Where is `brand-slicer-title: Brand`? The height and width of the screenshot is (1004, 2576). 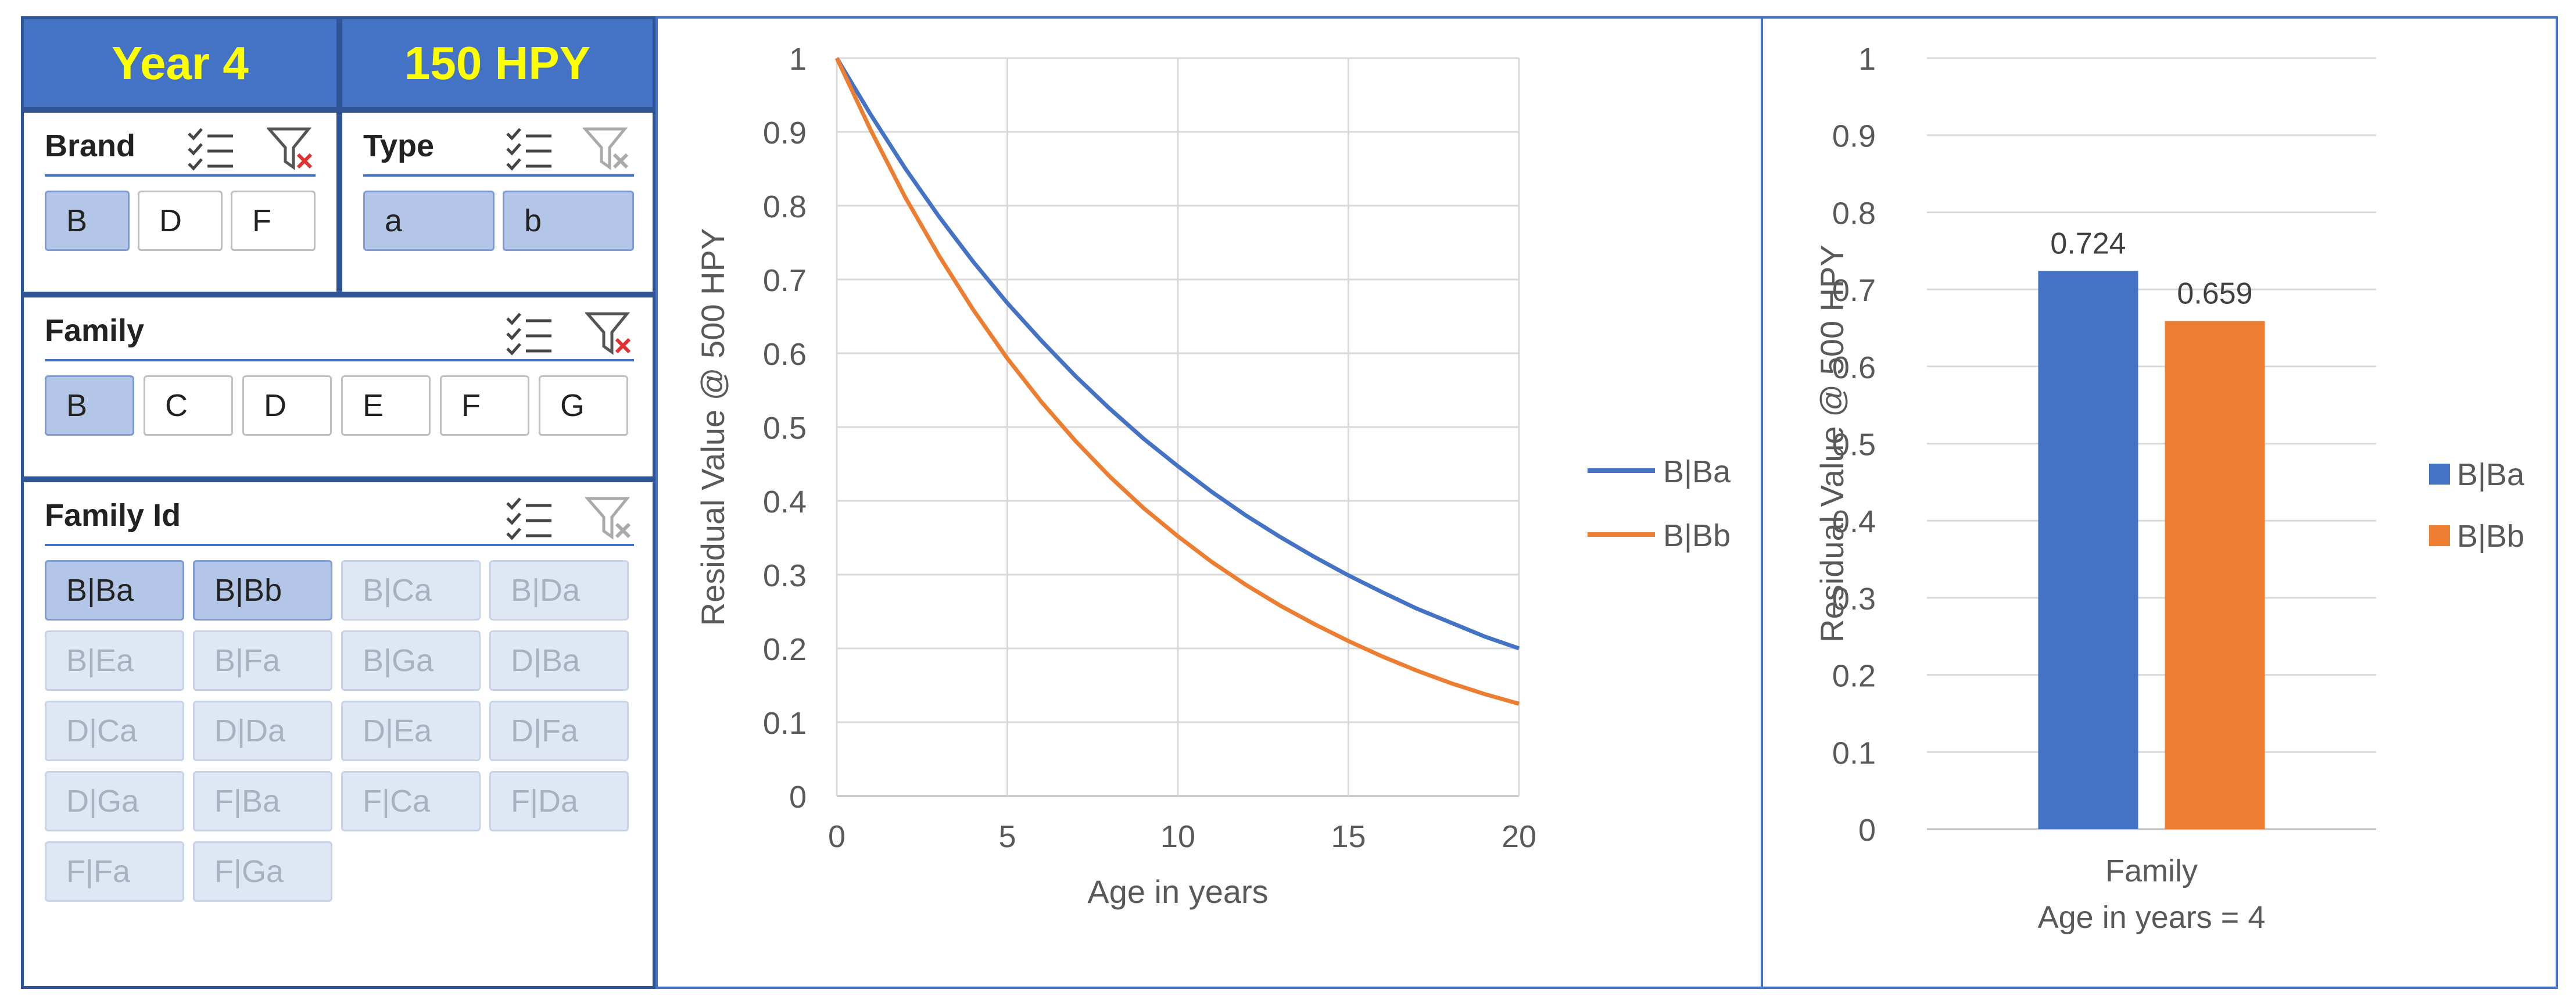
brand-slicer-title: Brand is located at coordinates (90, 145).